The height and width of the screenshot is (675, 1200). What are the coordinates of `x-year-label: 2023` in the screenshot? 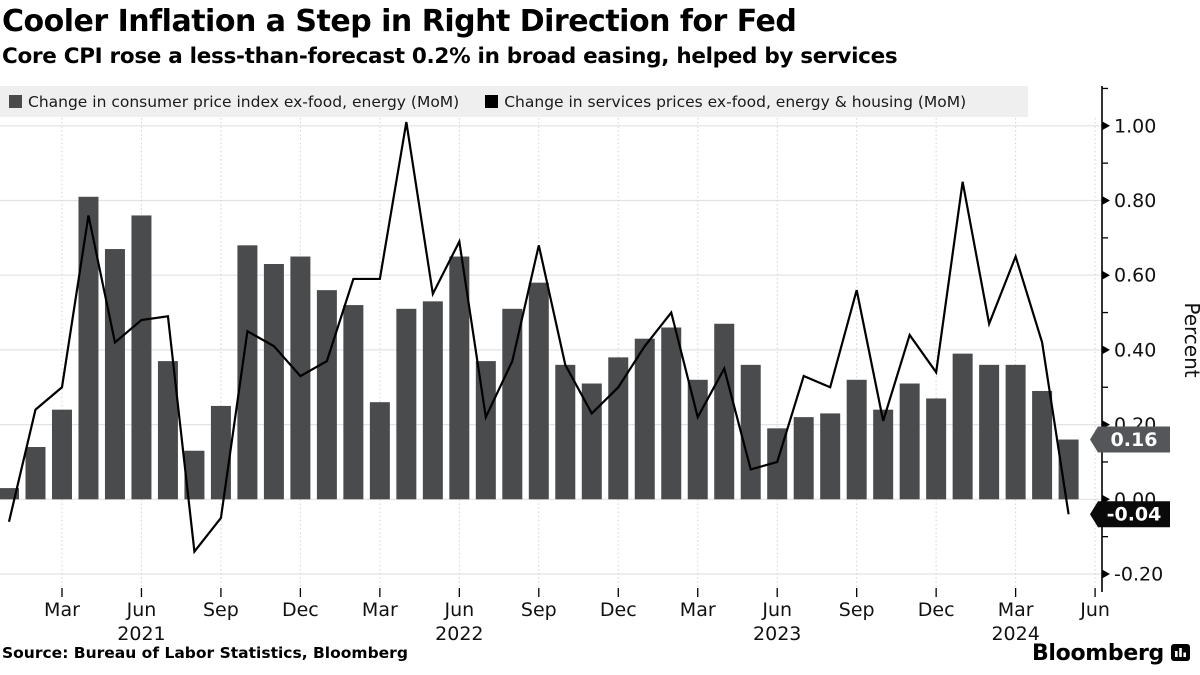 It's located at (777, 634).